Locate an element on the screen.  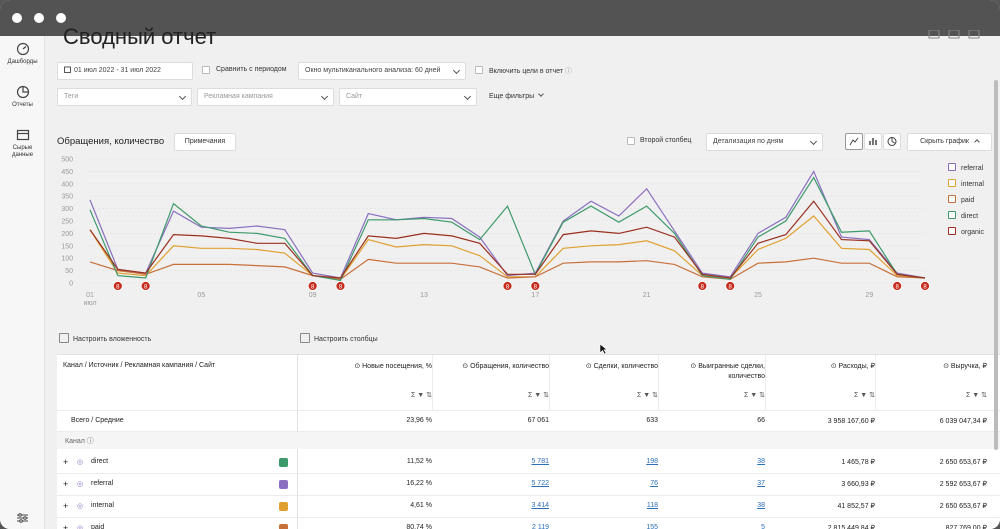
settings-sliders-icon is located at coordinates (22, 518).